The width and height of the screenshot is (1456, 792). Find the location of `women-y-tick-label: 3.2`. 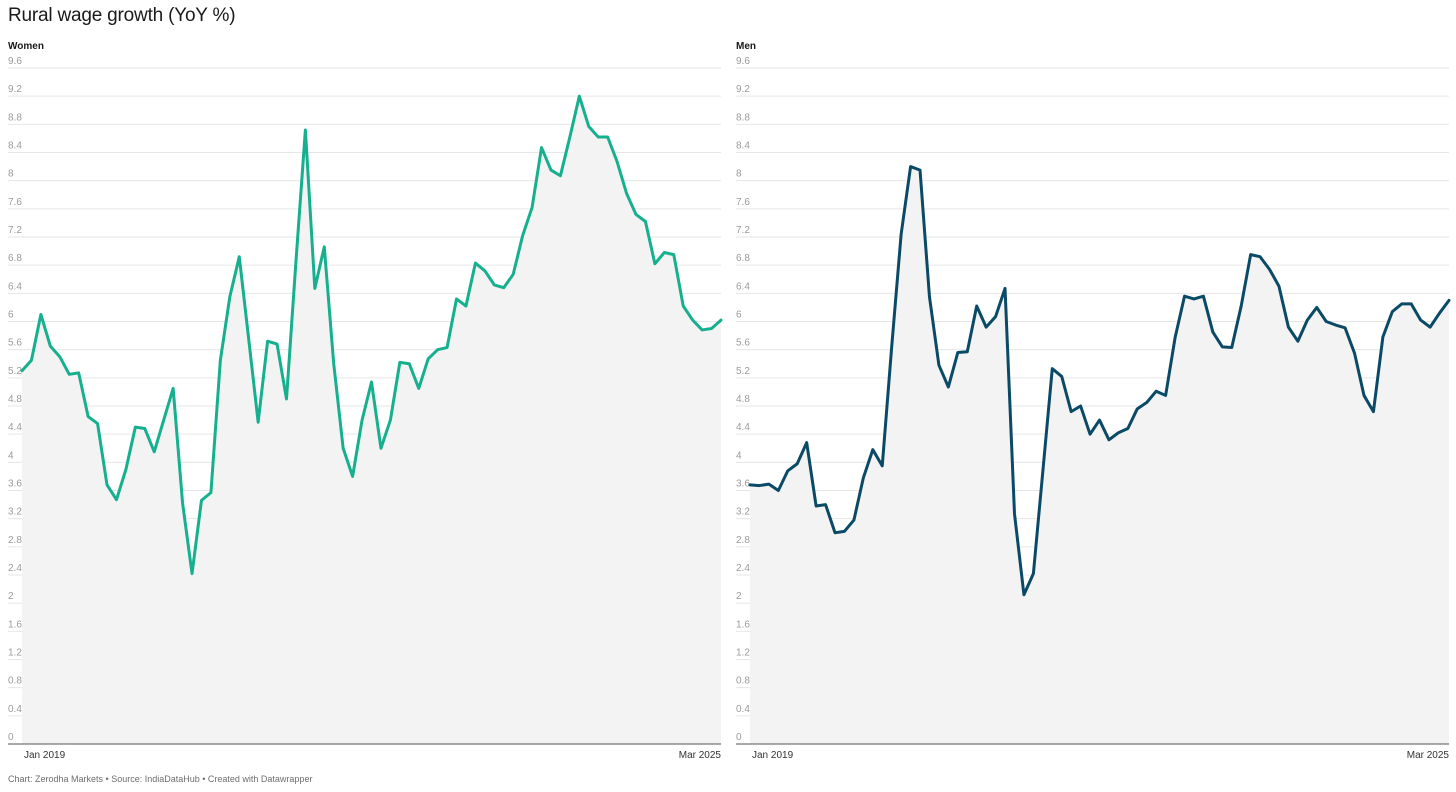

women-y-tick-label: 3.2 is located at coordinates (15, 512).